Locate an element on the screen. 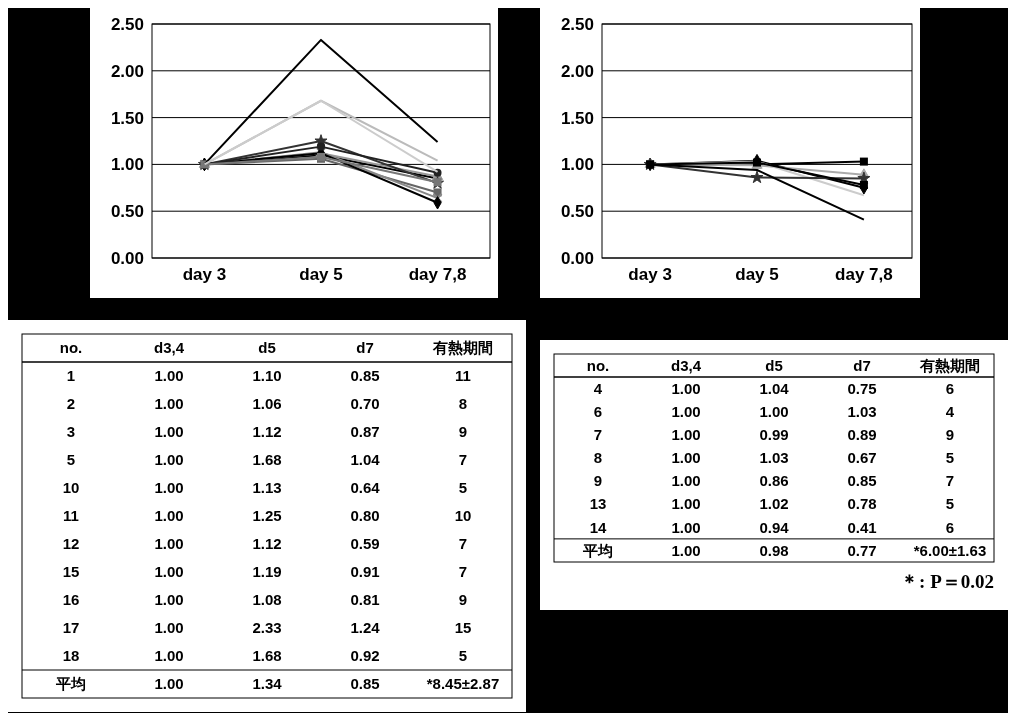 This screenshot has height=713, width=1016. y-tick-label: 5 is located at coordinates (71, 460).